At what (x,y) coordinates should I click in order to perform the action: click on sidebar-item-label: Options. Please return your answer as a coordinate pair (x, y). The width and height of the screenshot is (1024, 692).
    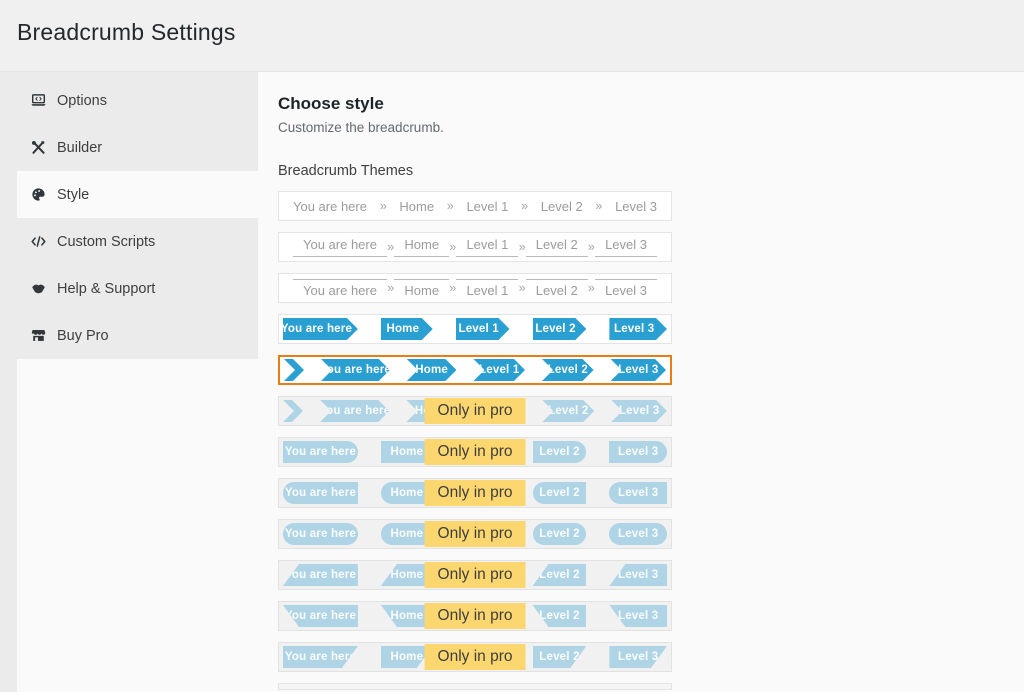
    Looking at the image, I should click on (82, 100).